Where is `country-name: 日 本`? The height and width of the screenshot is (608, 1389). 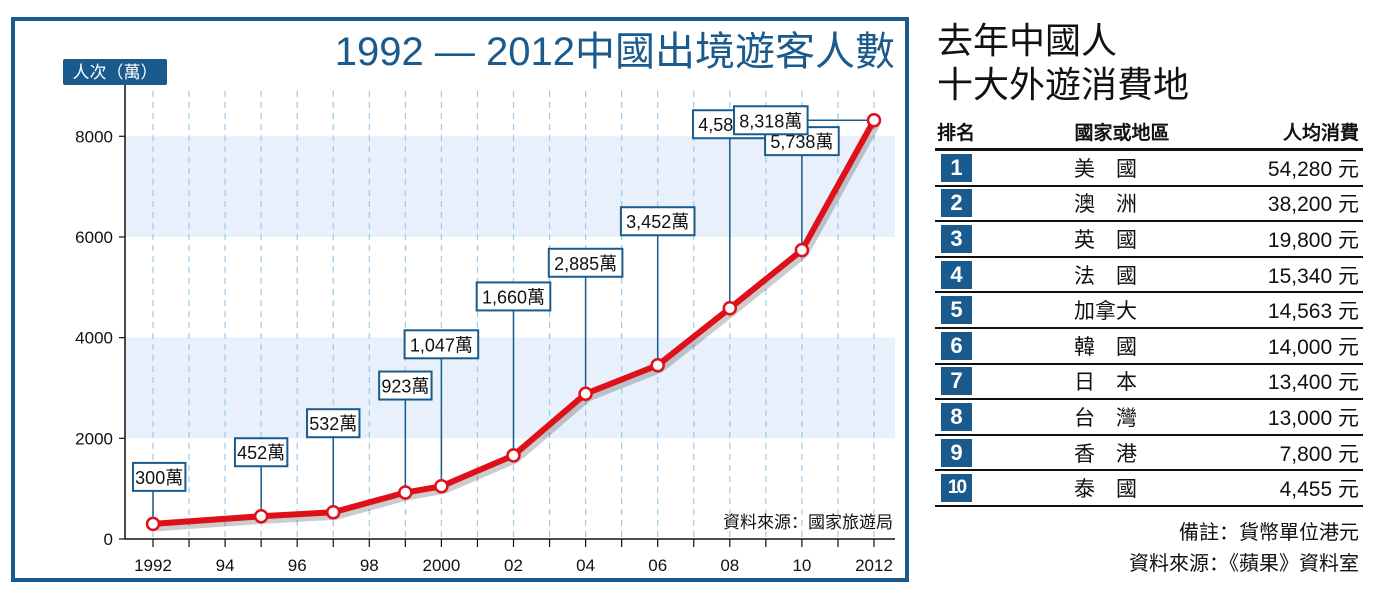 country-name: 日 本 is located at coordinates (1105, 382).